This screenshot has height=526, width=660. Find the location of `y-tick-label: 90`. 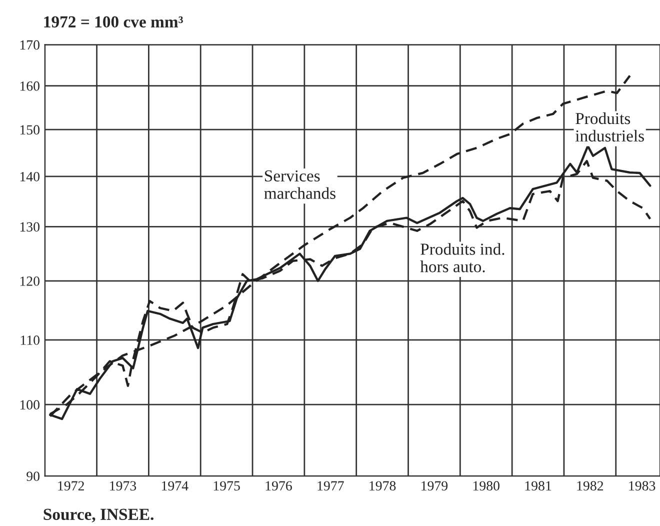

y-tick-label: 90 is located at coordinates (33, 476).